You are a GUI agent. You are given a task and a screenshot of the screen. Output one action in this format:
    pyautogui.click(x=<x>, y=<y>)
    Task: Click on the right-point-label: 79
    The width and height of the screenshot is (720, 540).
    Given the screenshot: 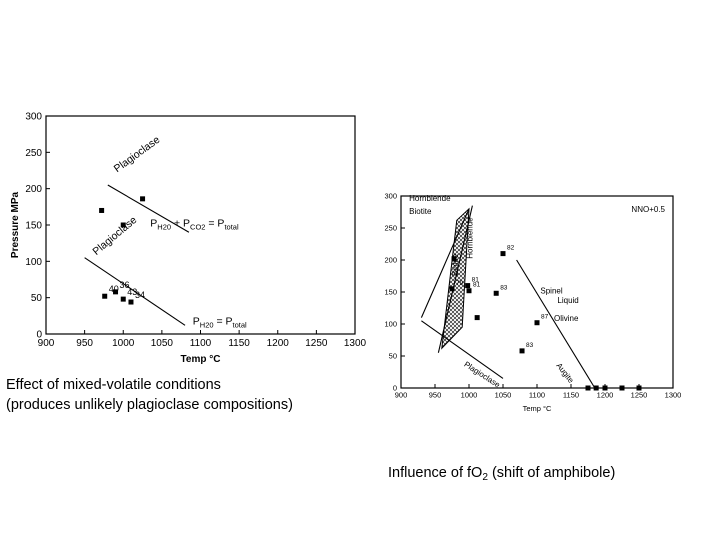 What is the action you would take?
    pyautogui.click(x=460, y=283)
    